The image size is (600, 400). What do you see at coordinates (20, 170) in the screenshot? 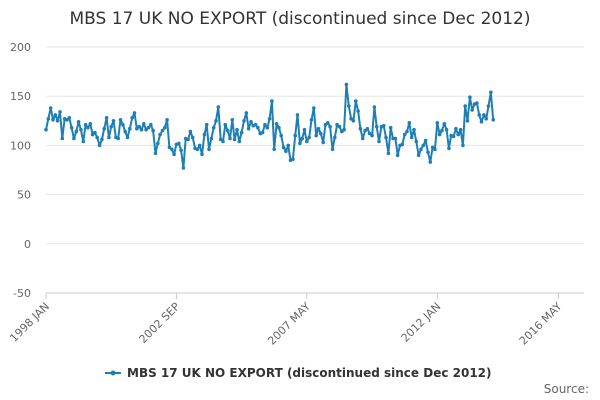
I see `y-axis-ticks: -50 0 50 100 150 200` at bounding box center [20, 170].